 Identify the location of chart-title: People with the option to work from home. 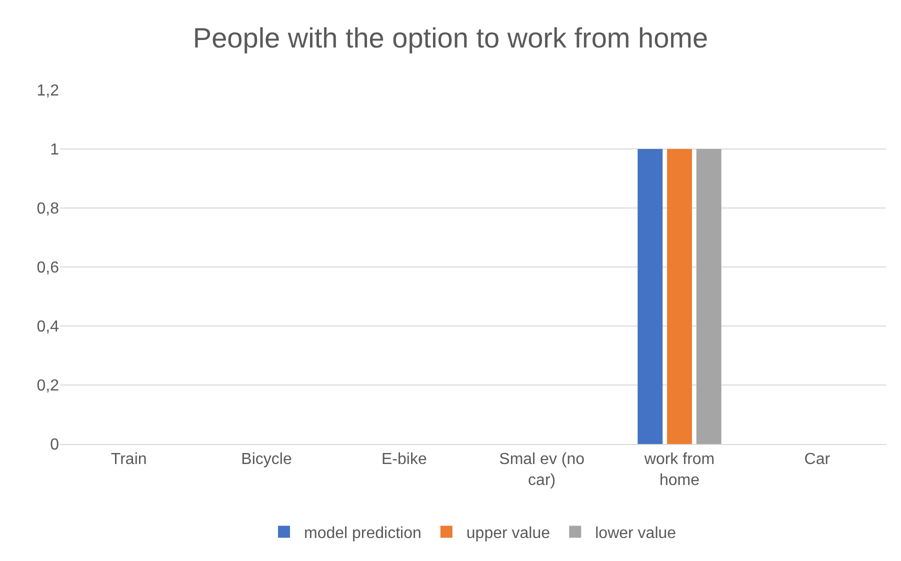
(450, 38).